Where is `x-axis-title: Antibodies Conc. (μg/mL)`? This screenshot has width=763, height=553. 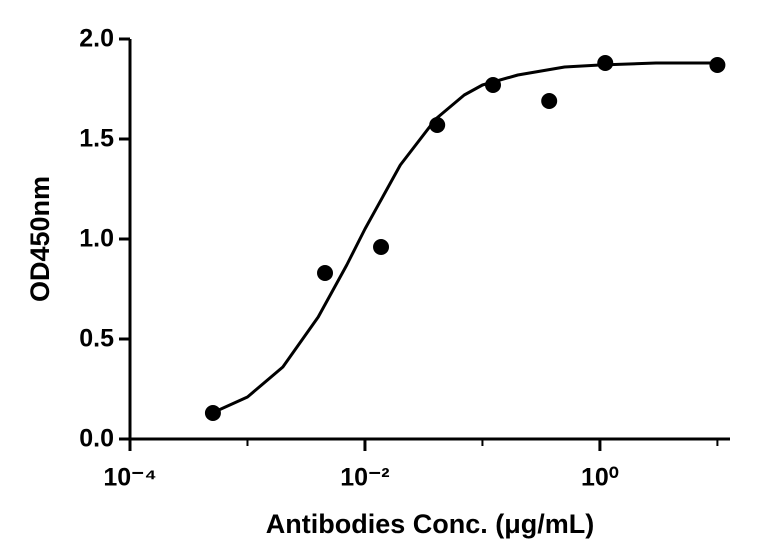 x-axis-title: Antibodies Conc. (μg/mL) is located at coordinates (430, 524).